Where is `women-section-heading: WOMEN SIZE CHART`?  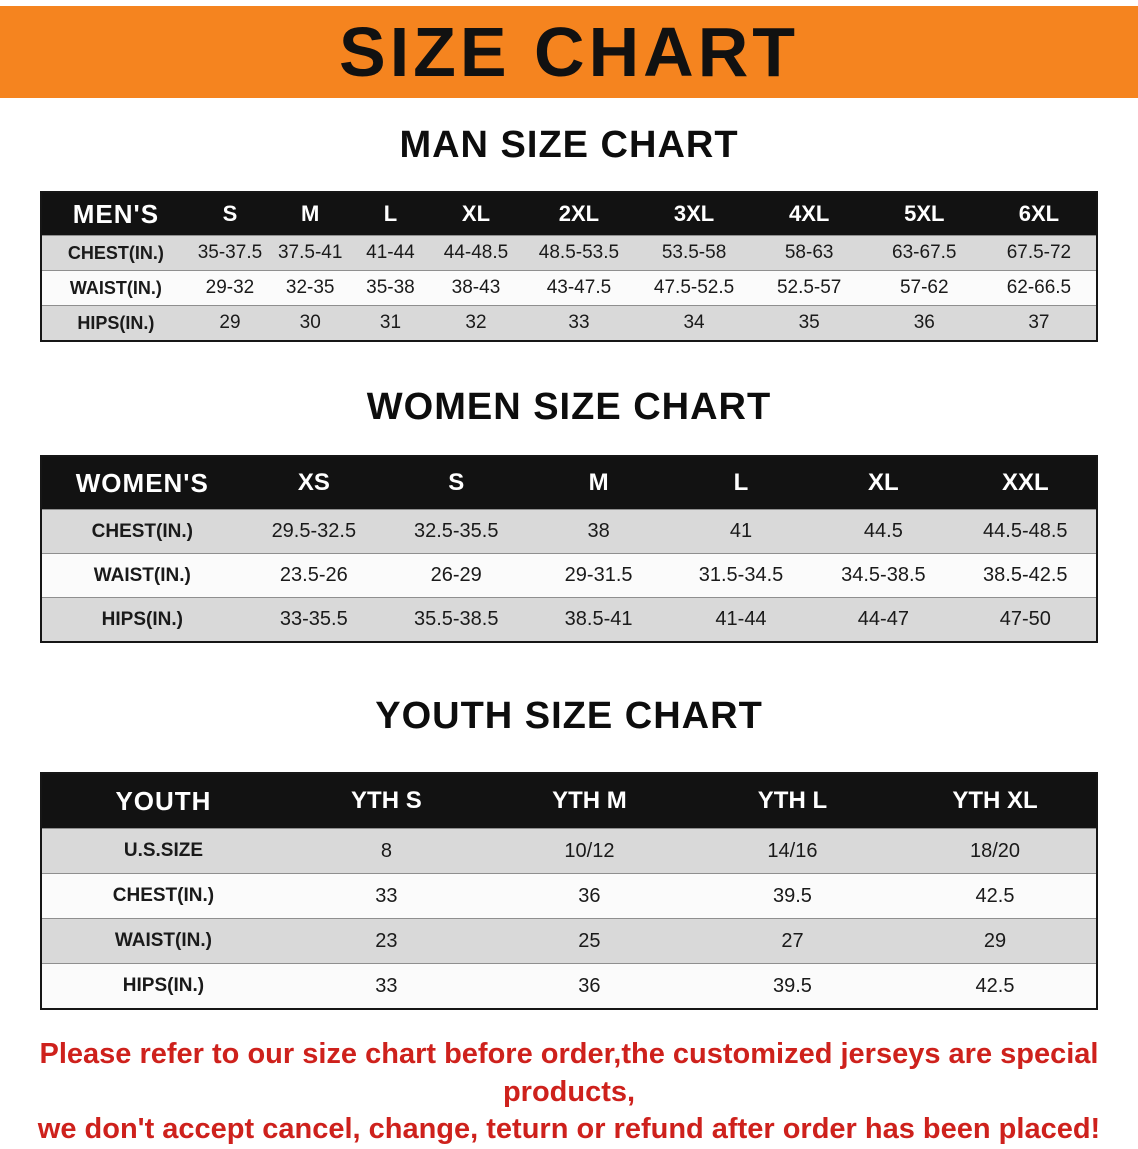
women-section-heading: WOMEN SIZE CHART is located at coordinates (569, 407).